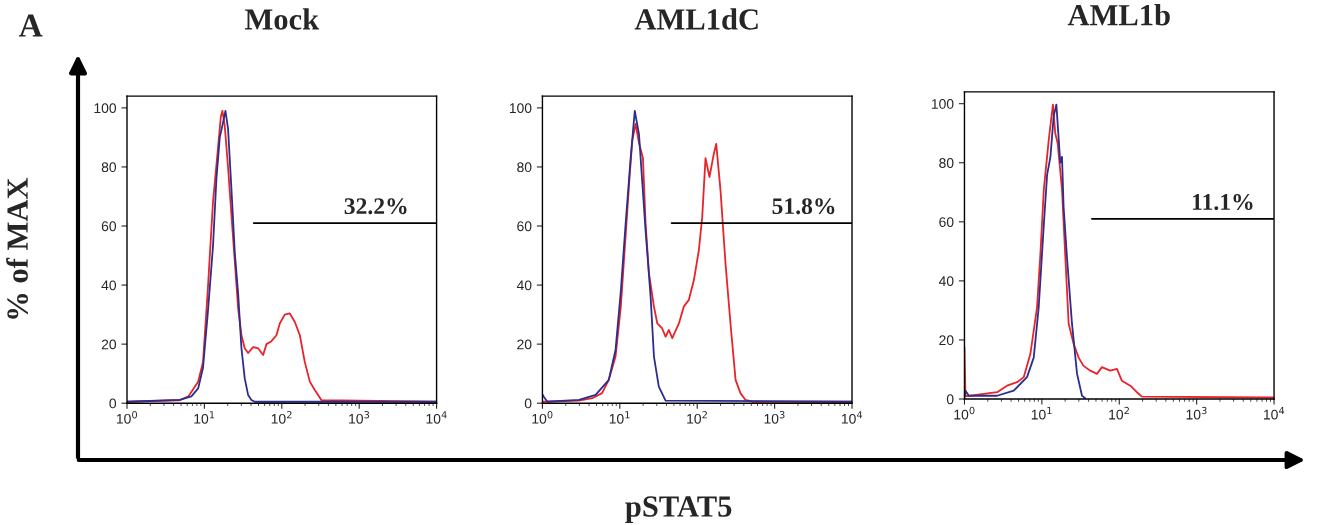 The width and height of the screenshot is (1323, 525). What do you see at coordinates (30, 25) in the screenshot?
I see `text: A` at bounding box center [30, 25].